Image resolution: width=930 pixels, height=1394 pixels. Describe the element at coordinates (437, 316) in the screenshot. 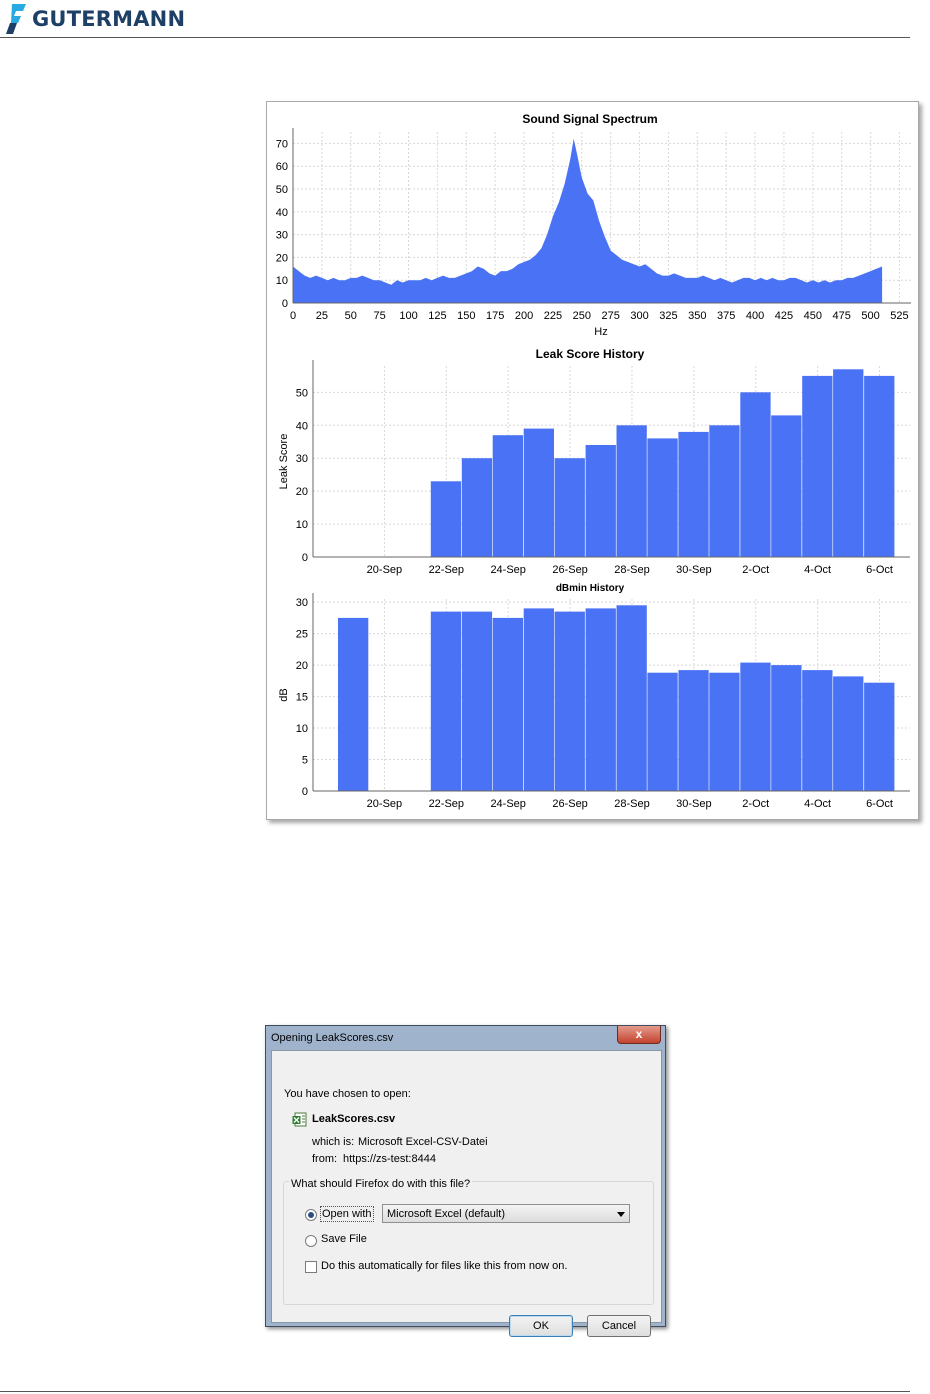

I see `spectrum-x-tick-label: 125` at that location.